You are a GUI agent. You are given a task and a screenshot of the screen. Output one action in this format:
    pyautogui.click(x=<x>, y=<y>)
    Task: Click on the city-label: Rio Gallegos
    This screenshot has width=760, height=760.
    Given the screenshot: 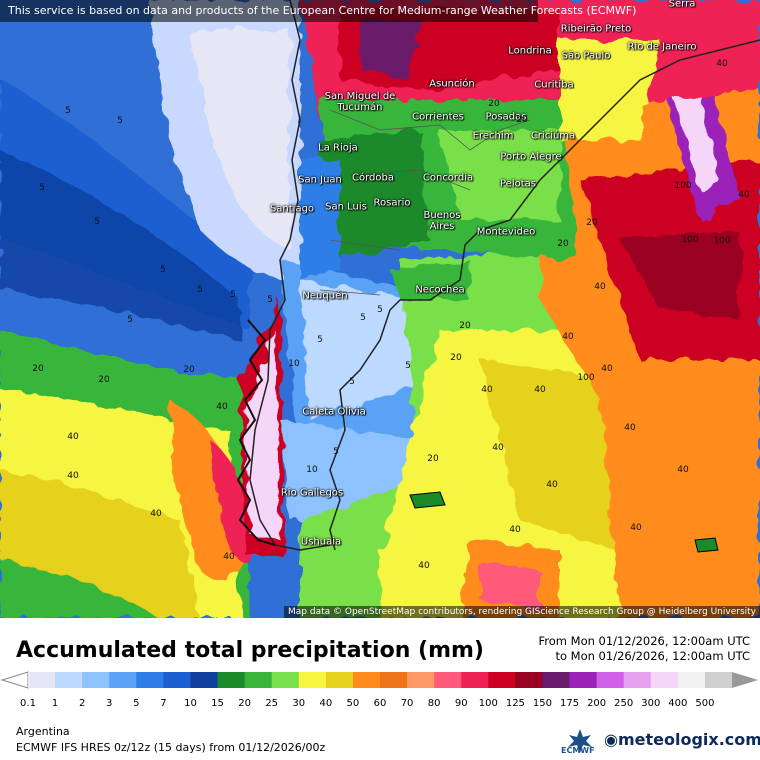 What is the action you would take?
    pyautogui.click(x=312, y=493)
    